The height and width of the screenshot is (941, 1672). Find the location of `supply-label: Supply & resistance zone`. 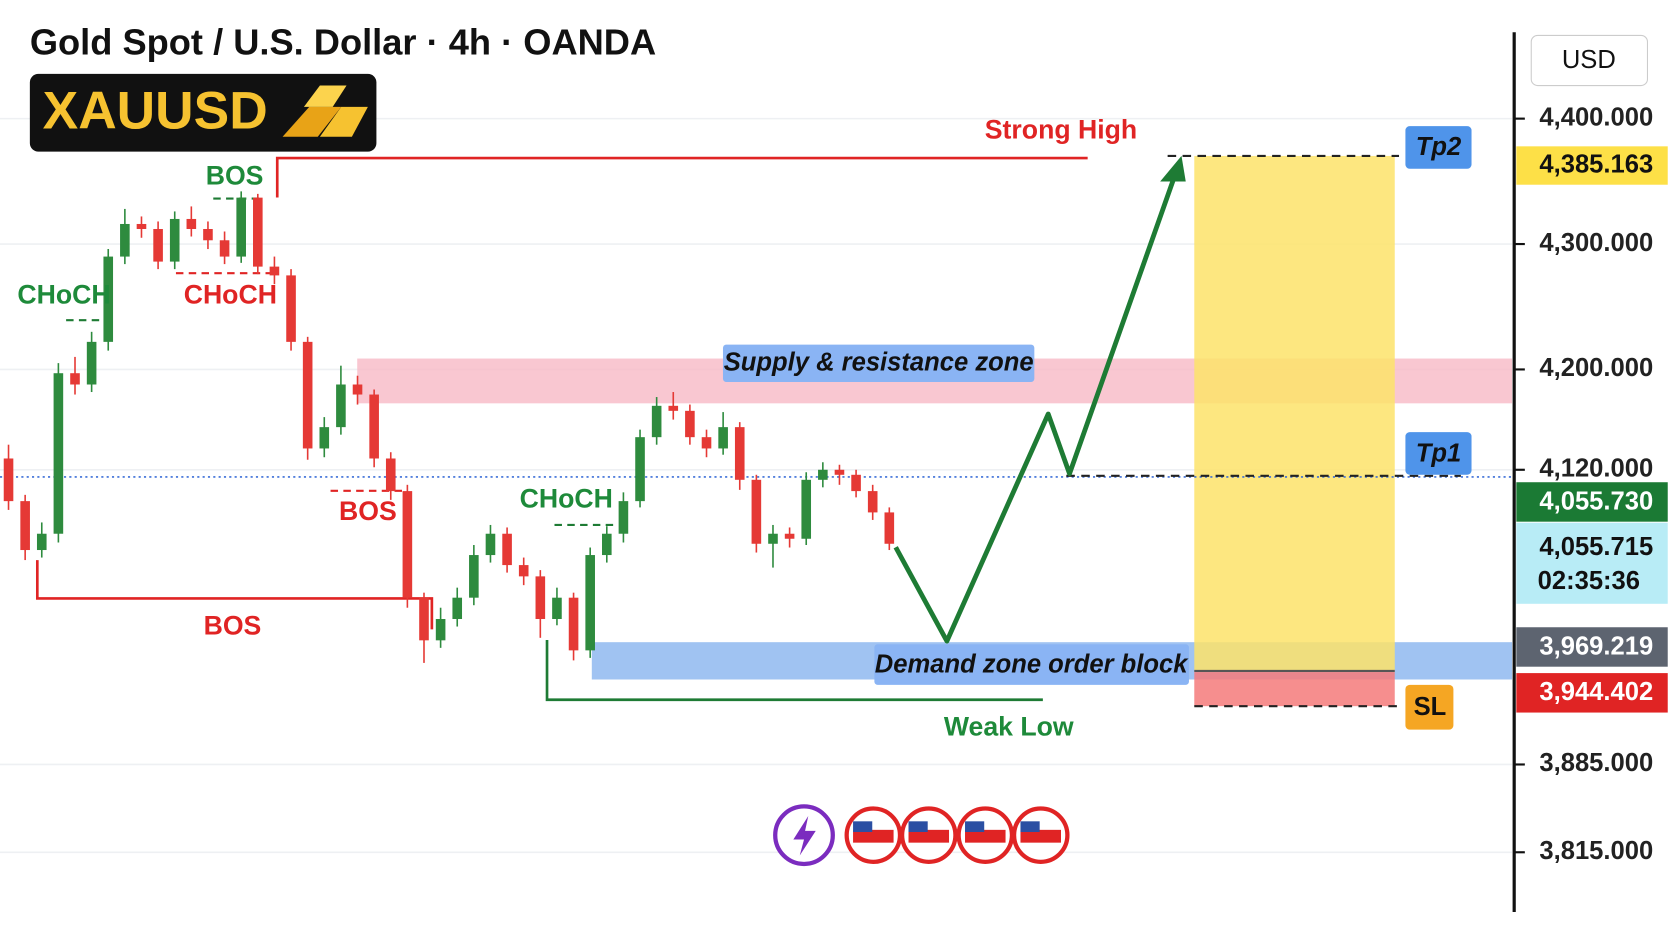

supply-label: Supply & resistance zone is located at coordinates (879, 363).